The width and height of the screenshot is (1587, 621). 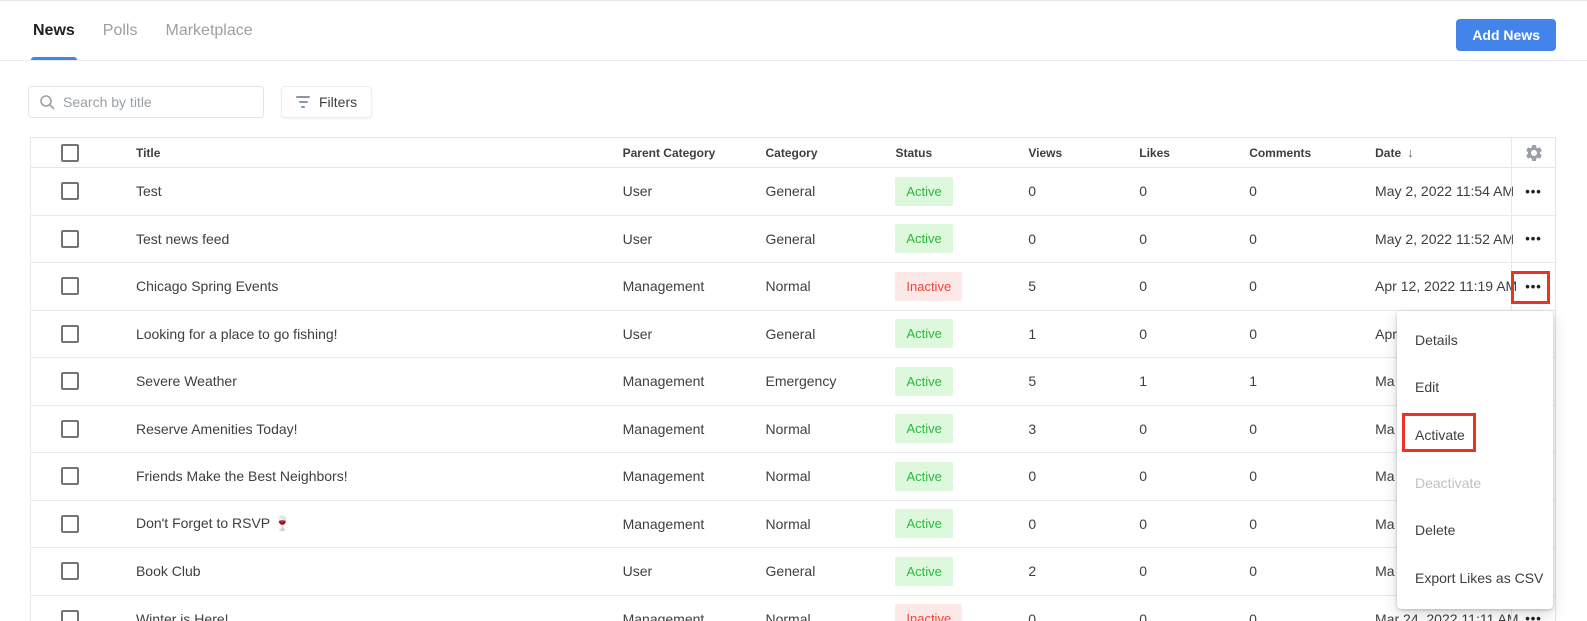 I want to click on tab-news: News, so click(x=54, y=30).